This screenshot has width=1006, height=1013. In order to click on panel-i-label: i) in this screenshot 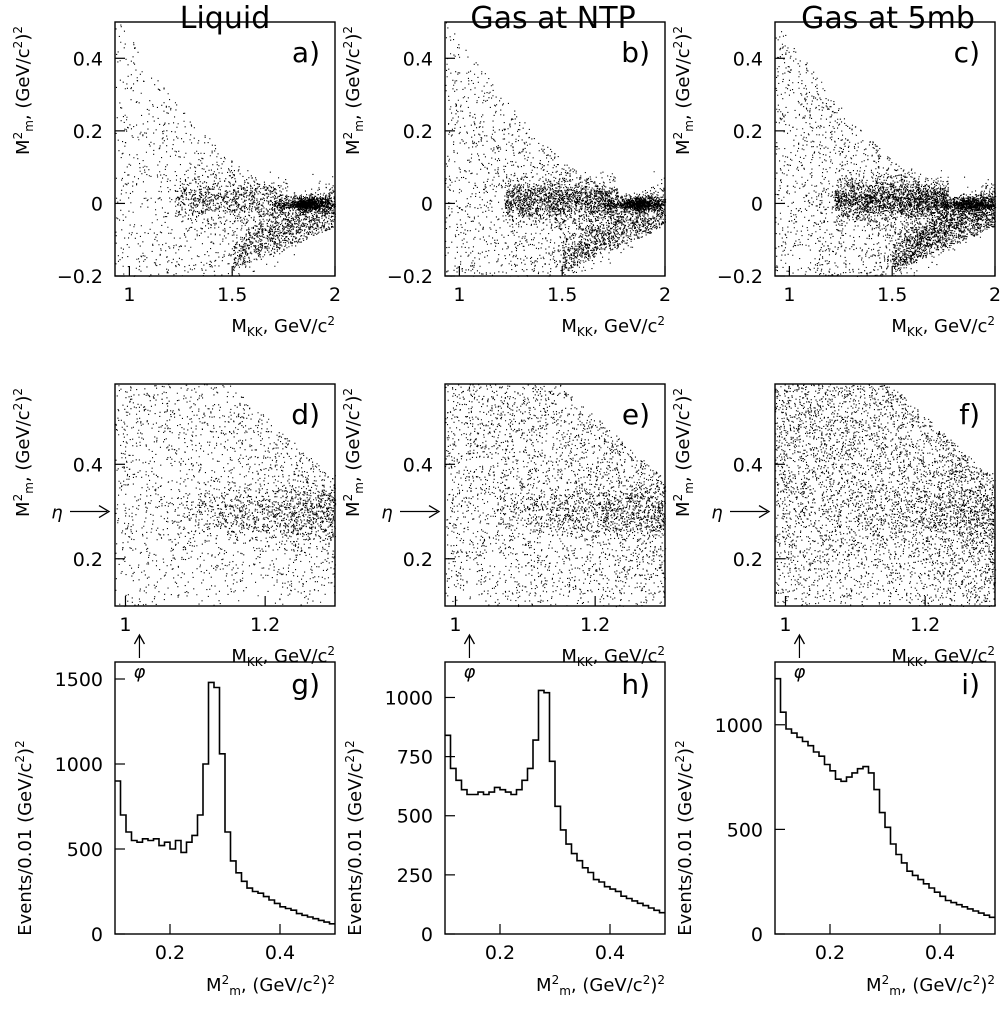, I will do `click(970, 684)`.